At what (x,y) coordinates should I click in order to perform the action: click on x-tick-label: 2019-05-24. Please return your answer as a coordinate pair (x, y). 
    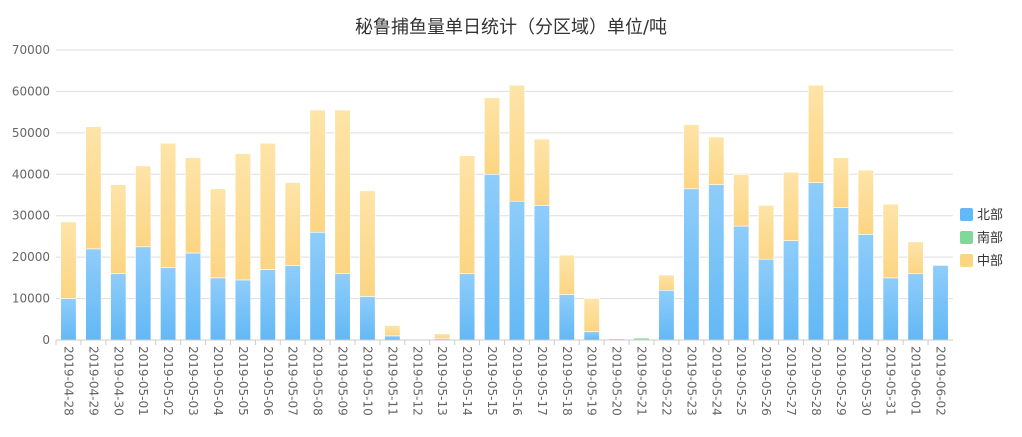
    Looking at the image, I should click on (716, 381).